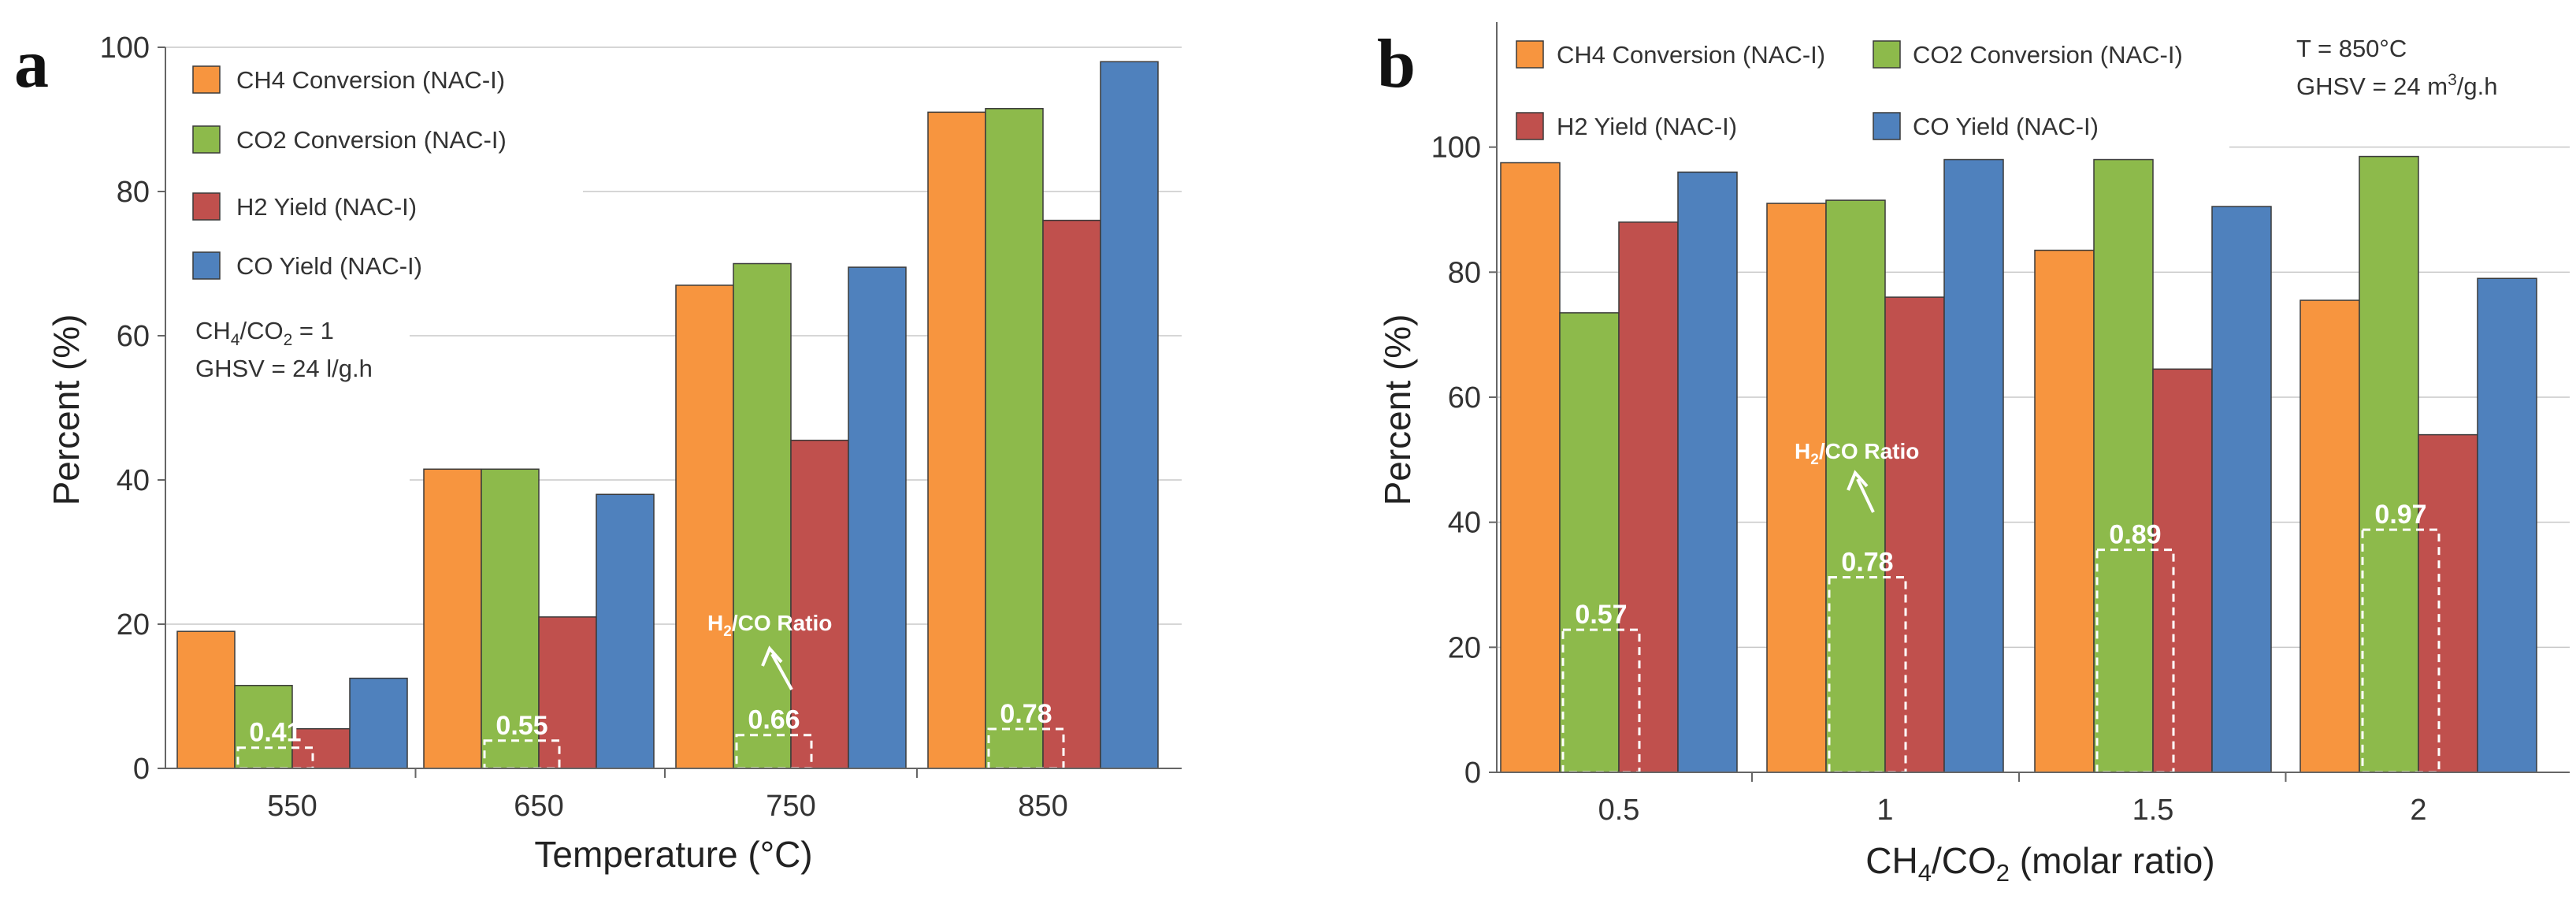 The width and height of the screenshot is (2576, 900). I want to click on panel-b-condition-temperature: T = 850°C, so click(2351, 48).